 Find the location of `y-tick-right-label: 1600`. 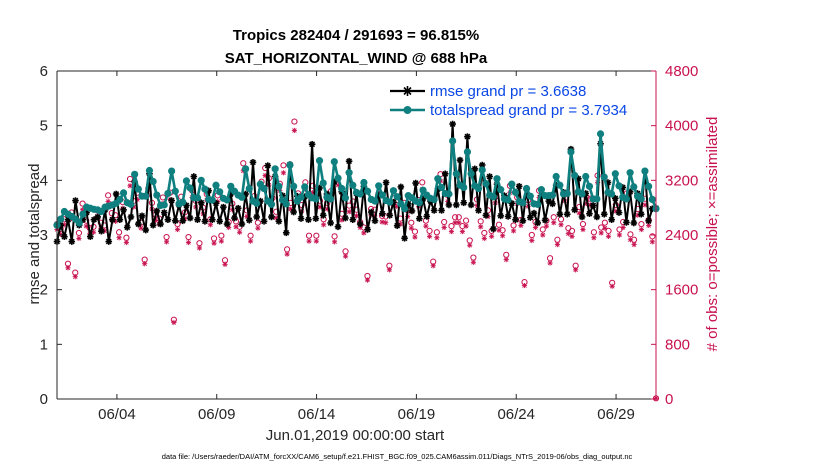

y-tick-right-label: 1600 is located at coordinates (681, 290).